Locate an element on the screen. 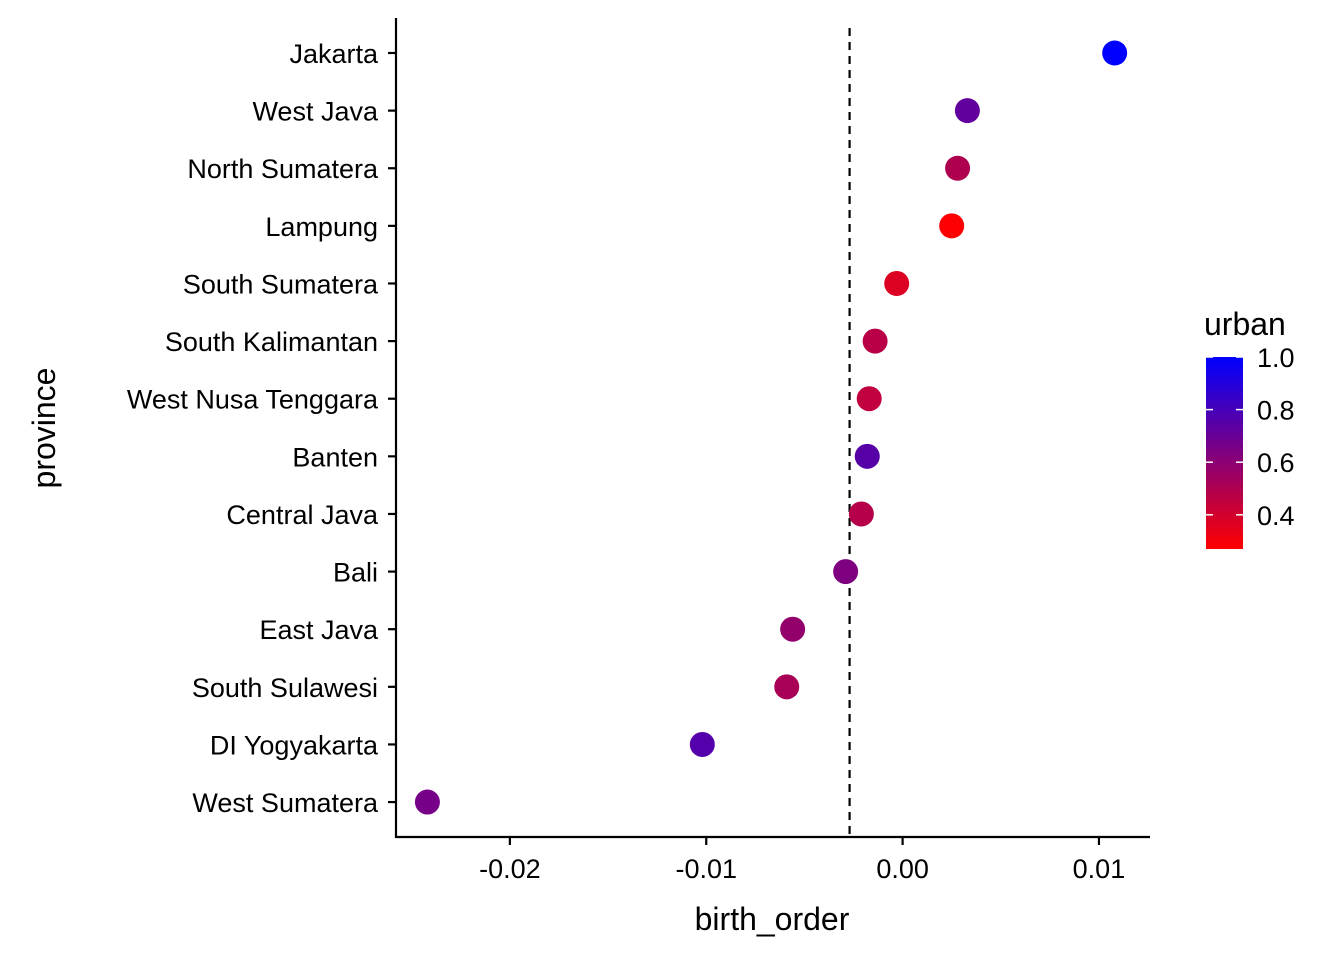  y-axis-title: province is located at coordinates (44, 428).